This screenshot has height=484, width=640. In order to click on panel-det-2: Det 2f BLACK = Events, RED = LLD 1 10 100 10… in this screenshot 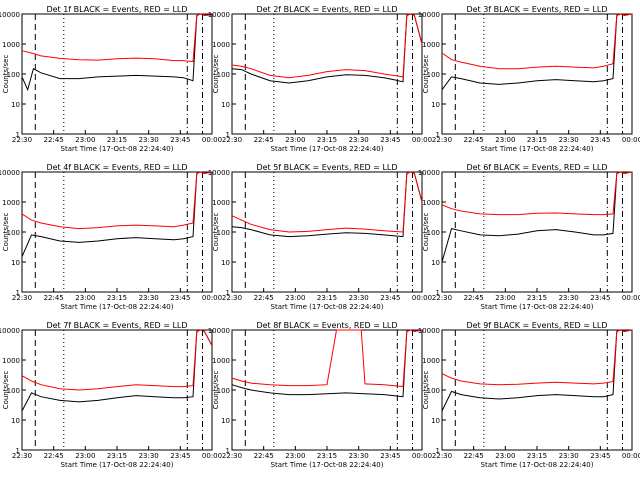, I will do `click(320, 79)`.